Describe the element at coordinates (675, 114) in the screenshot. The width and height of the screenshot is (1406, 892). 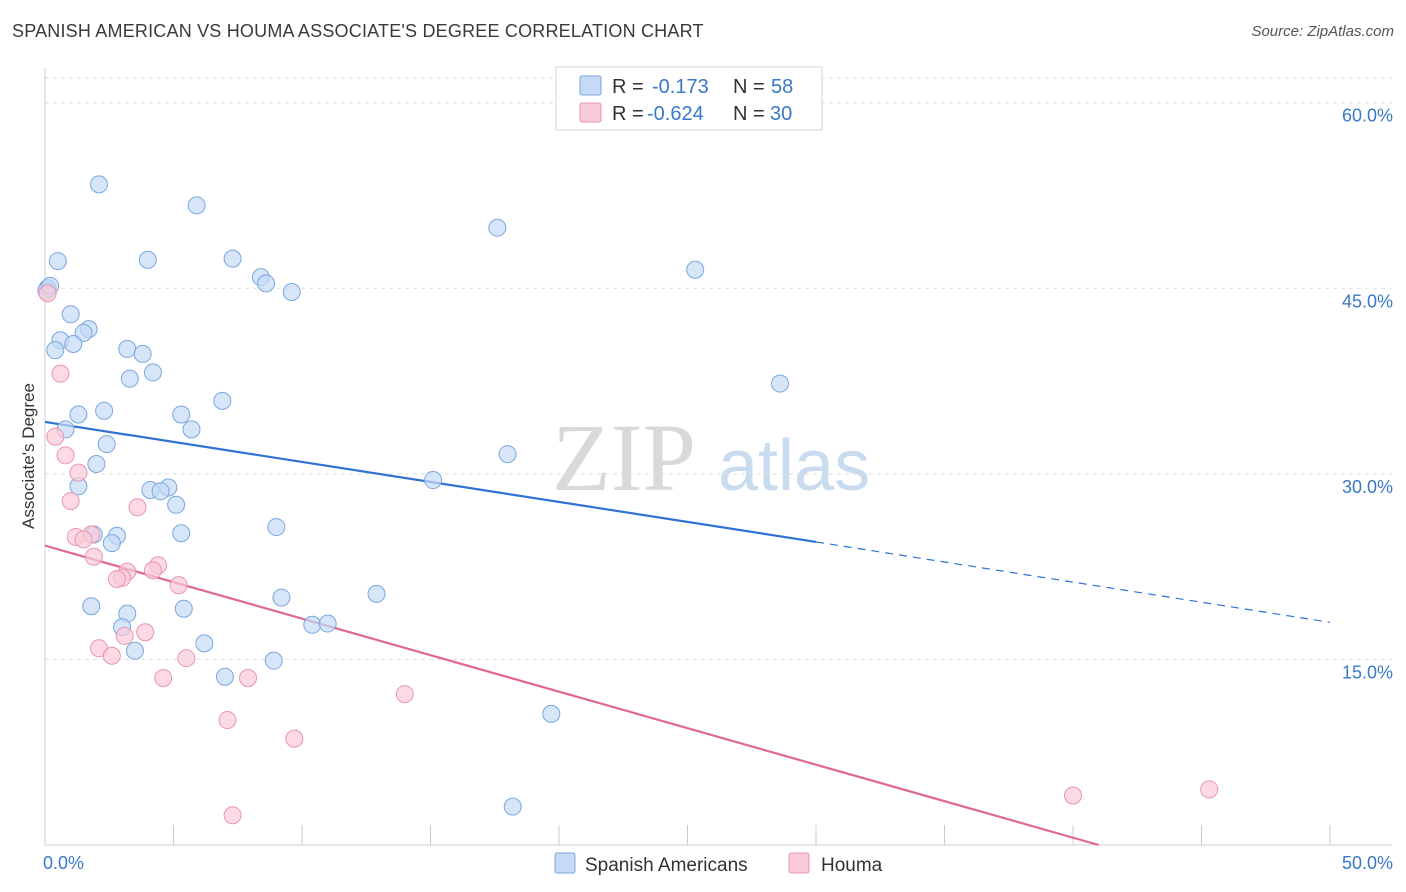
I see `legend-r-value-2: -0.624` at that location.